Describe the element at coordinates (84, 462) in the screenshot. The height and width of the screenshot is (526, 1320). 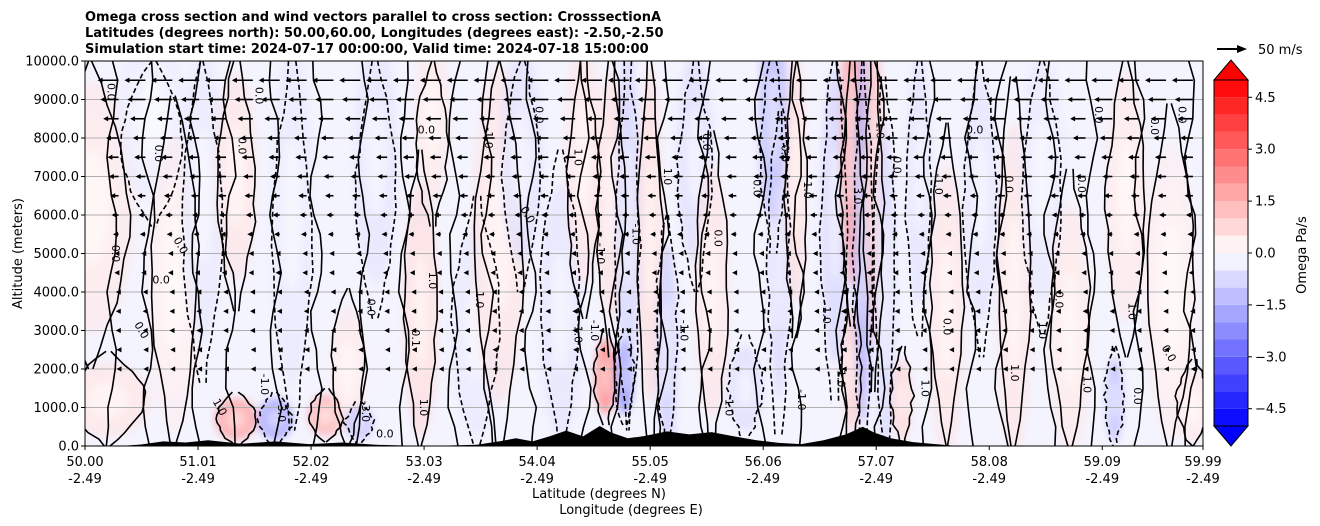
I see `x-tick-label-lat: 50.00` at that location.